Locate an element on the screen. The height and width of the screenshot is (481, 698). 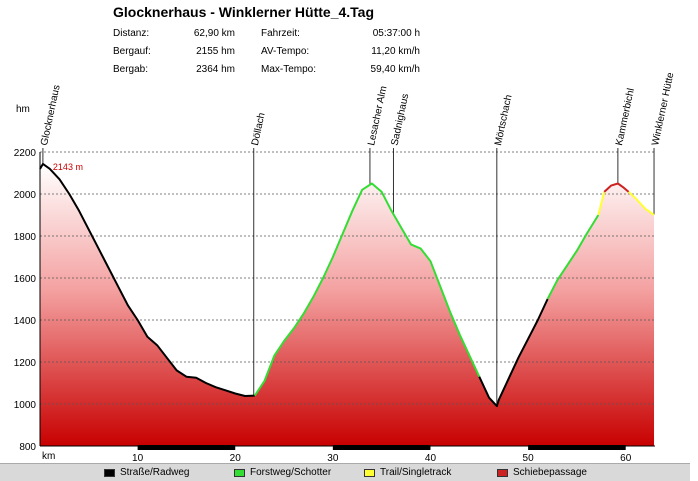
legend-item-trail: Trail/Singletrack is located at coordinates (407, 472).